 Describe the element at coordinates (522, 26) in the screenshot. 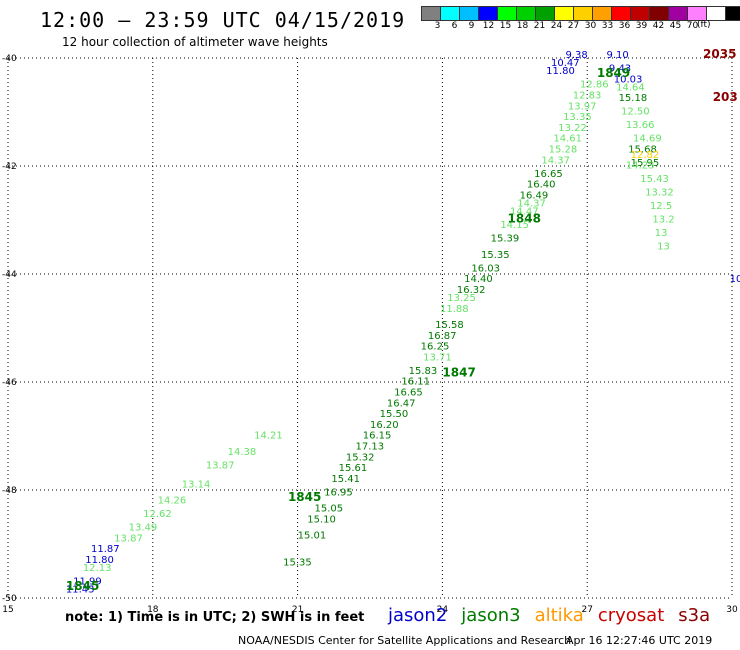

I see `color-scale-label: 18` at that location.